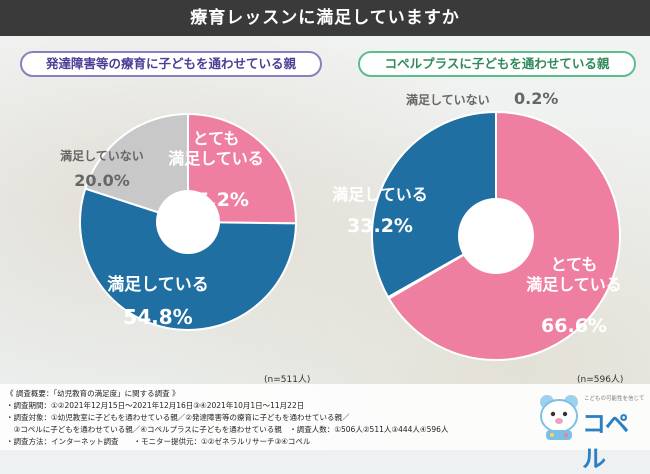 Image resolution: width=650 pixels, height=474 pixels. What do you see at coordinates (559, 417) in the screenshot?
I see `bear-icon` at bounding box center [559, 417].